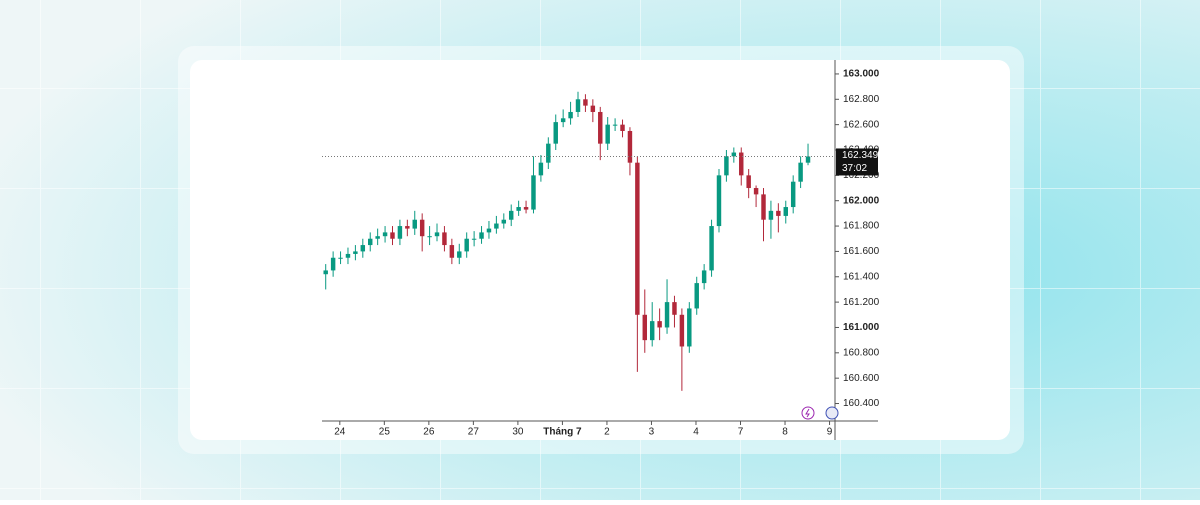  Describe the element at coordinates (861, 200) in the screenshot. I see `y-tick-label: 162.000` at that location.